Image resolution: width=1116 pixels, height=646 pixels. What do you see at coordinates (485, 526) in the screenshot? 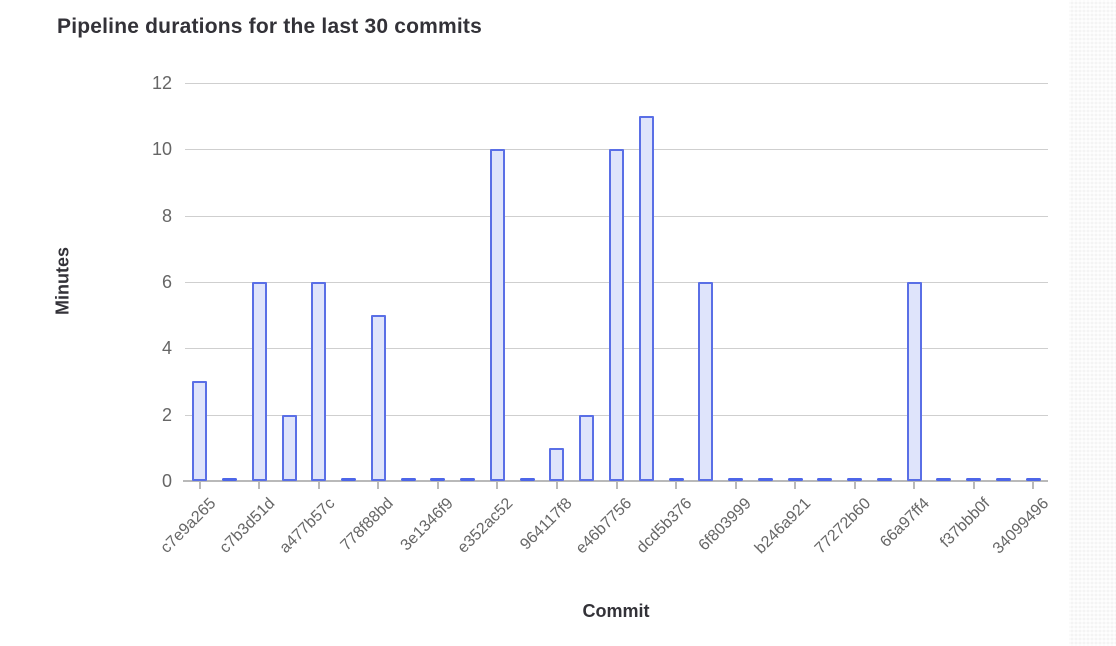
I see `x-tick-label: e352ac52` at bounding box center [485, 526].